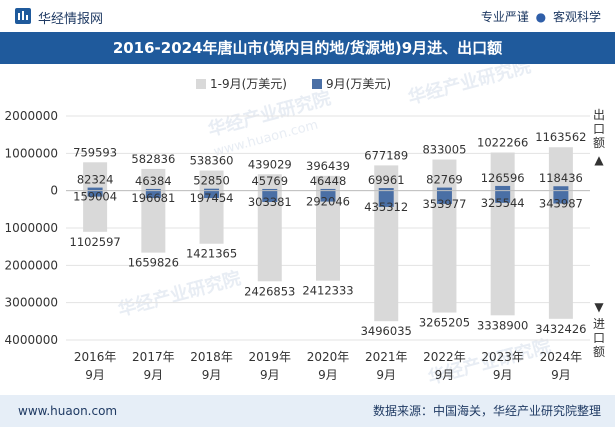 This screenshot has width=615, height=427. What do you see at coordinates (386, 331) in the screenshot?
I see `data-label-cumulative-import: 3496035` at bounding box center [386, 331].